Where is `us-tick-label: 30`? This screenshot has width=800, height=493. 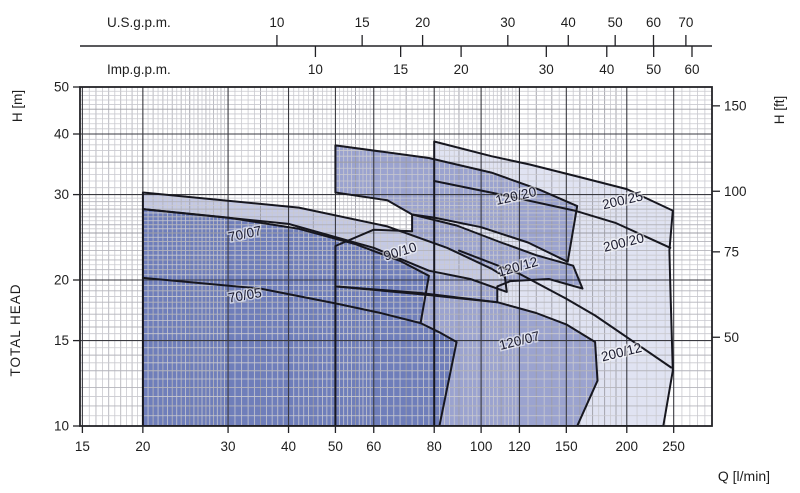 us-tick-label: 30 is located at coordinates (507, 22).